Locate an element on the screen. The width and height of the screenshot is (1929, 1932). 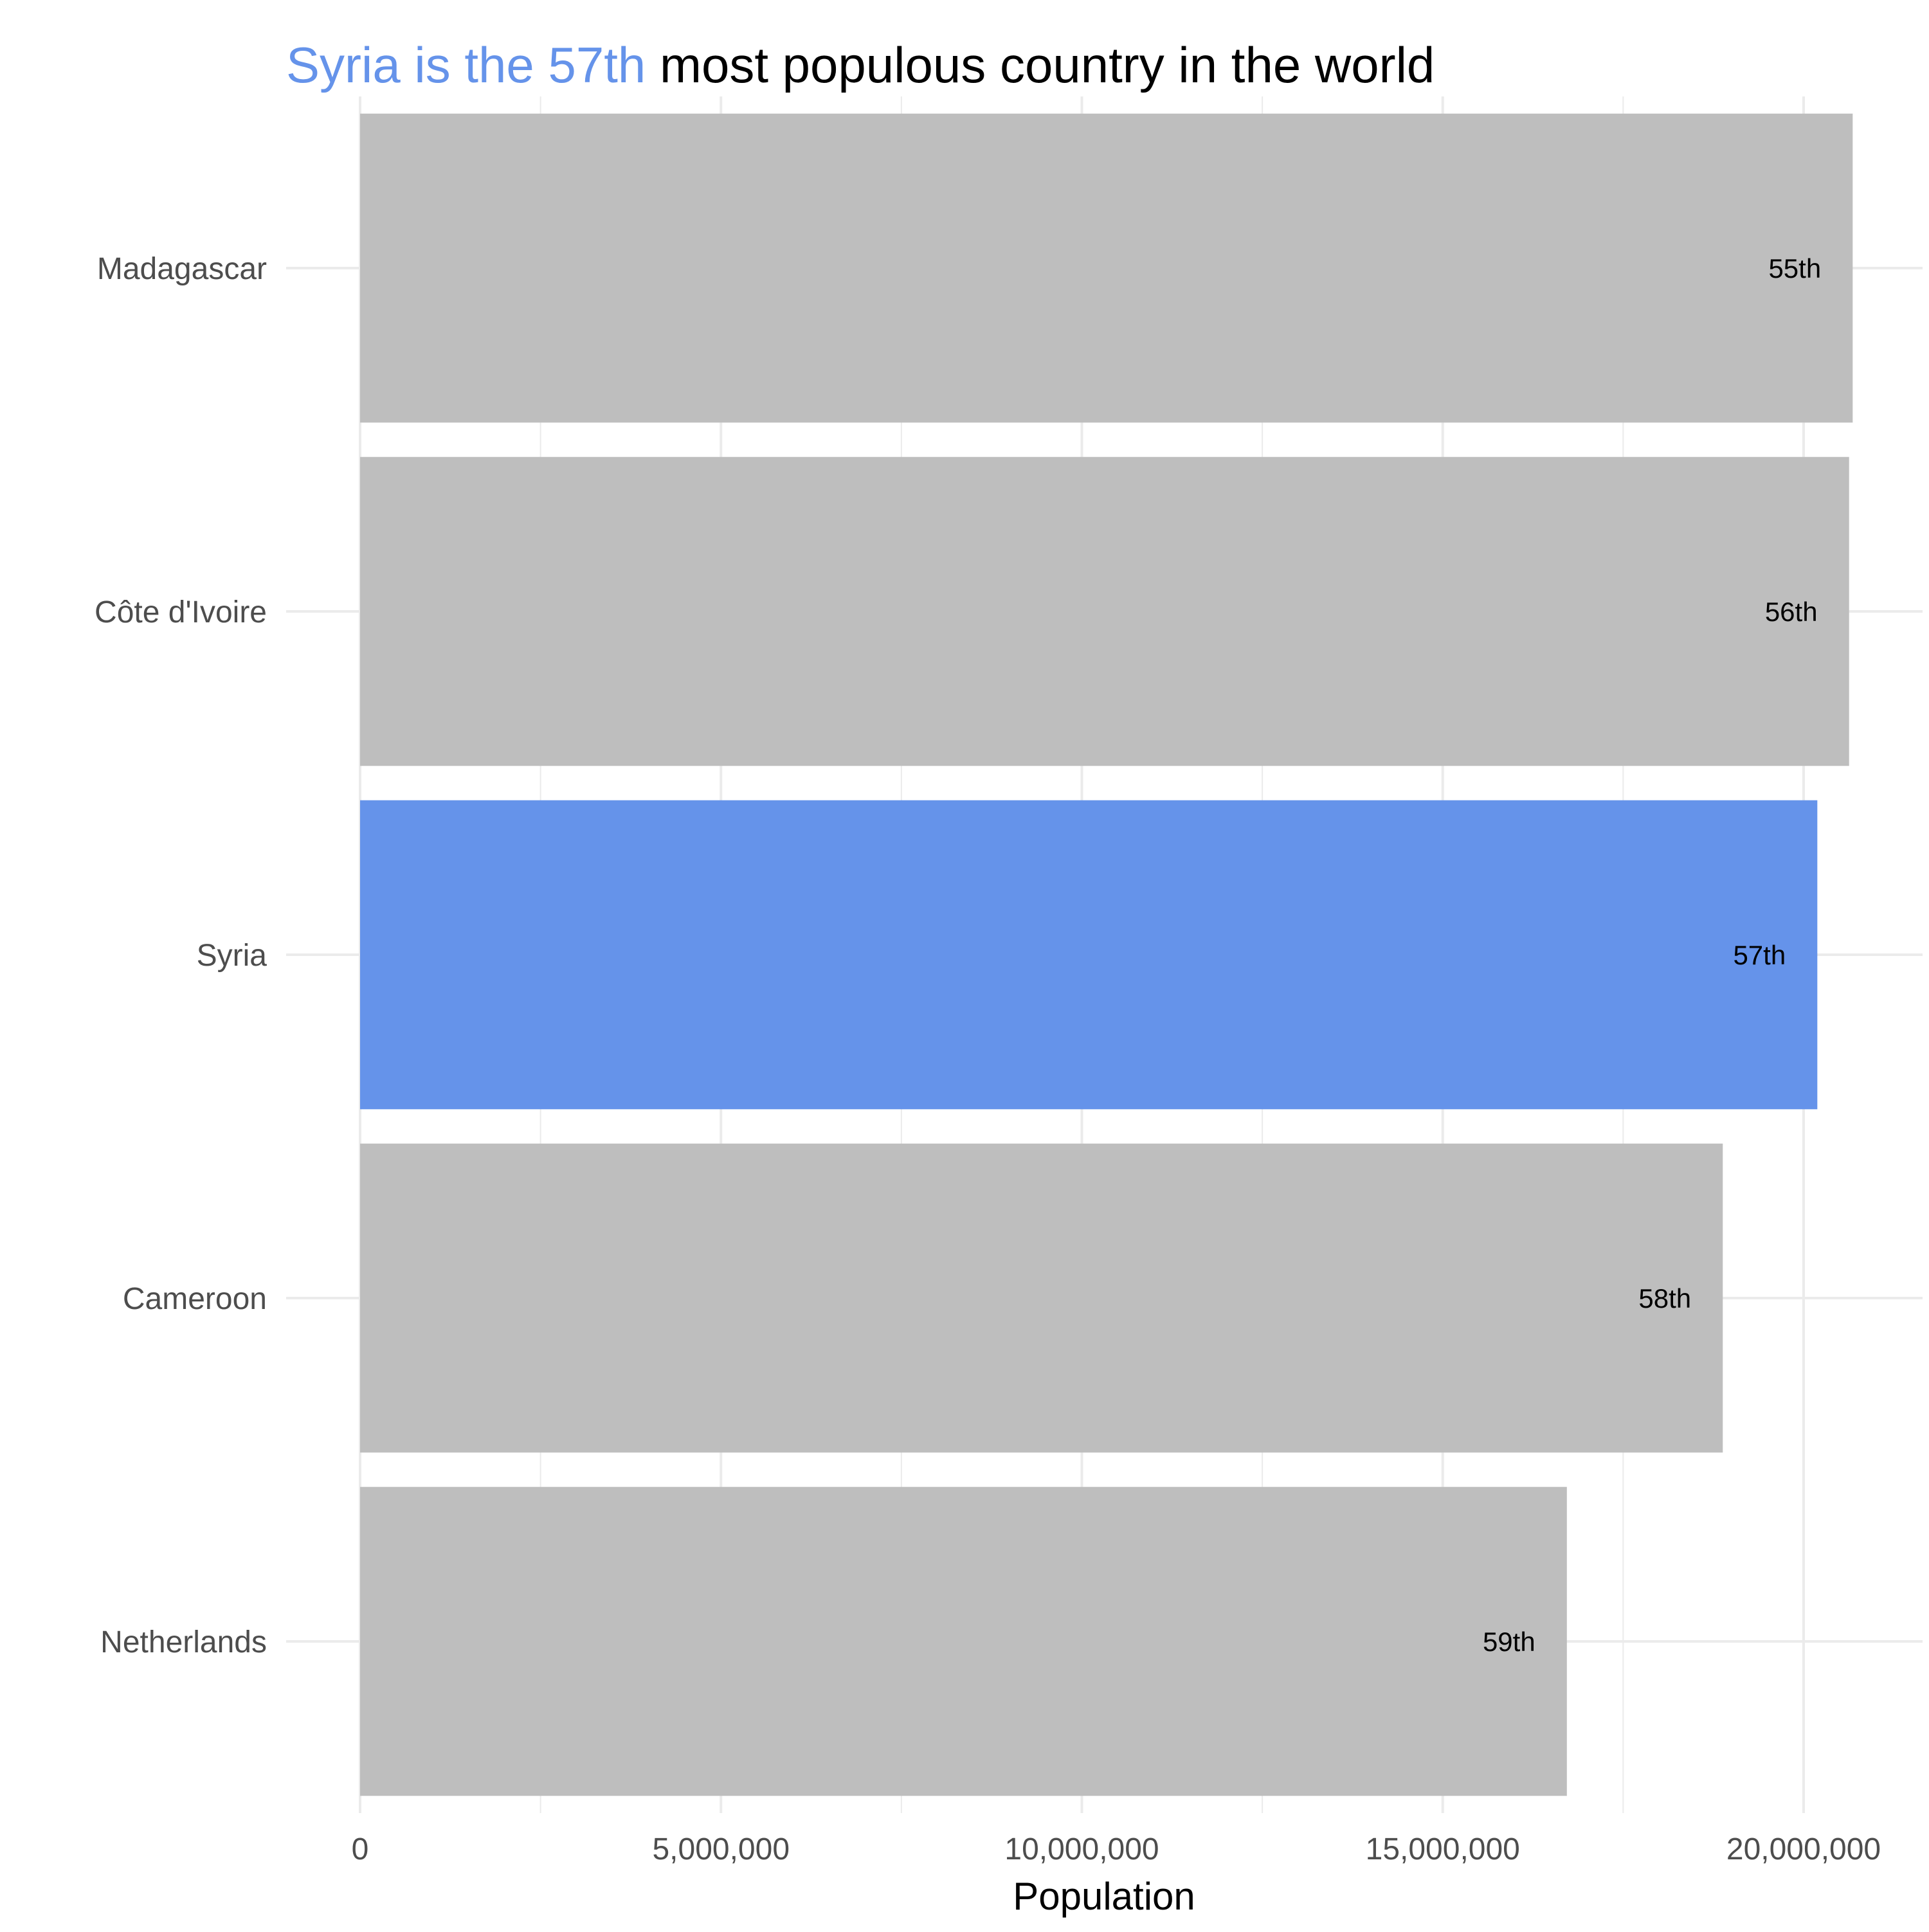
x-axis-tick-labels: 0 5,000,000 10,000,000 15,000,000 20,000,000 is located at coordinates (1116, 1849).